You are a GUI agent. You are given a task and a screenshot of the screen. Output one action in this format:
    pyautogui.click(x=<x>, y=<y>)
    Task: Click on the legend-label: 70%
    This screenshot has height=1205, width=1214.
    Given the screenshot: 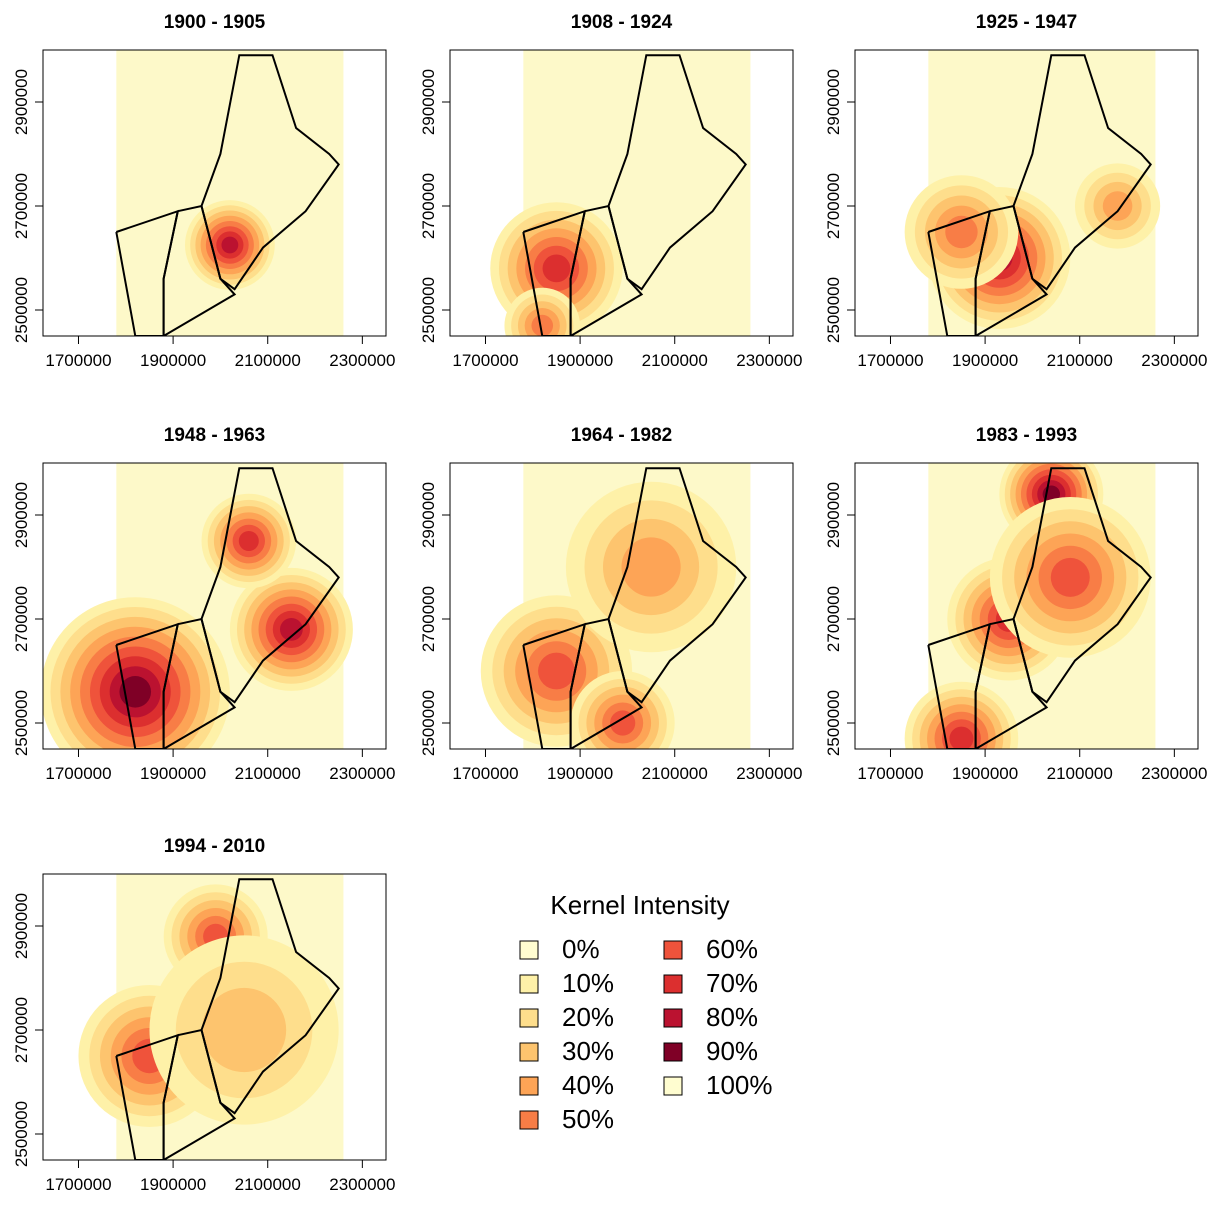 What is the action you would take?
    pyautogui.click(x=732, y=983)
    